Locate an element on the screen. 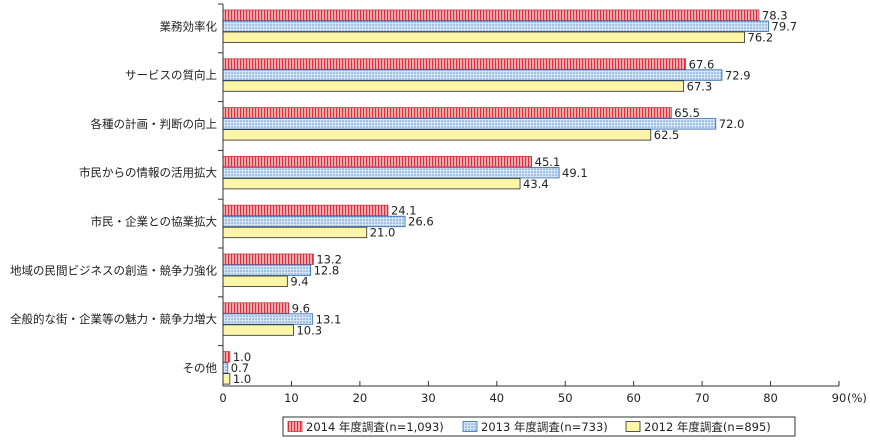 The height and width of the screenshot is (443, 870). value-label: 26.6 is located at coordinates (421, 222).